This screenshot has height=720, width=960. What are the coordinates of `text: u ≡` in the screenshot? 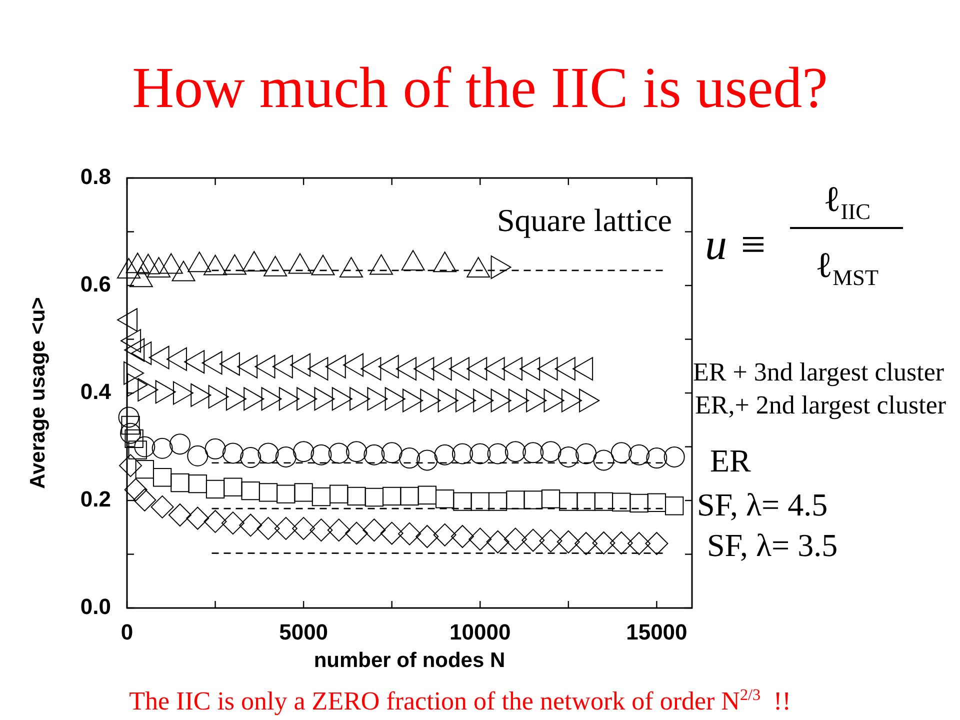 It's located at (736, 244).